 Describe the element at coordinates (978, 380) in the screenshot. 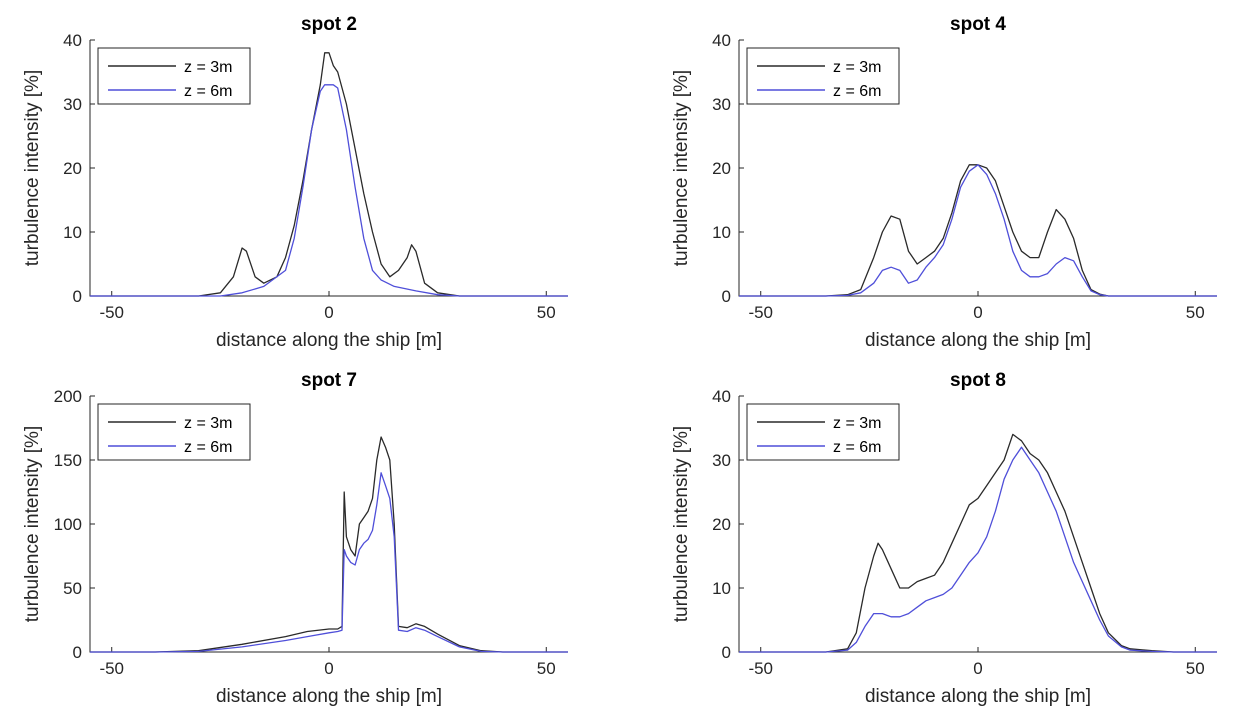

I see `chart-title: spot 8` at that location.